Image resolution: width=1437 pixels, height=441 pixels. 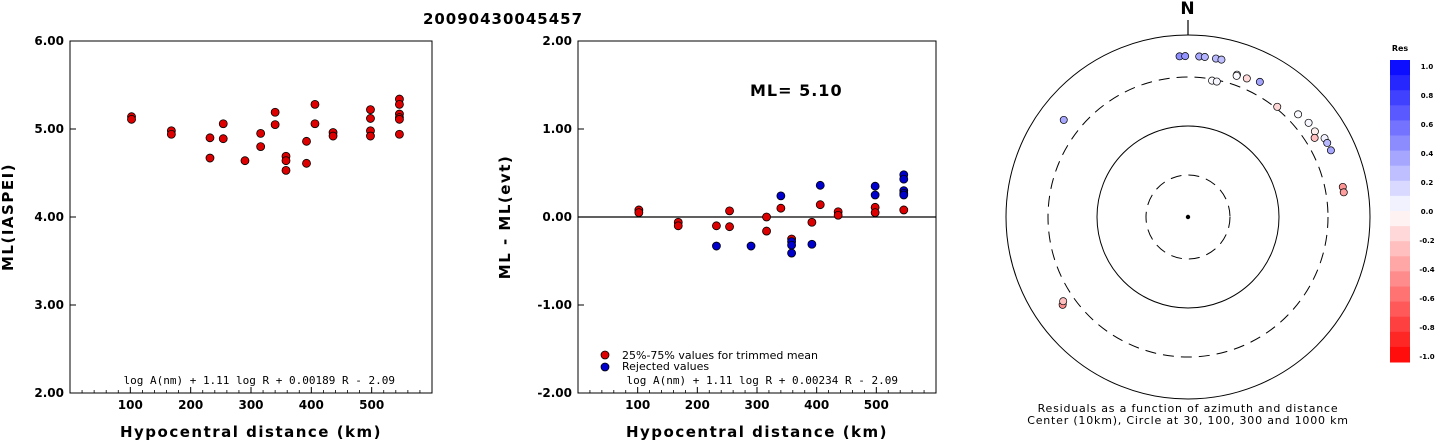 I want to click on legend-label-rejected: Rejected values, so click(x=665, y=366).